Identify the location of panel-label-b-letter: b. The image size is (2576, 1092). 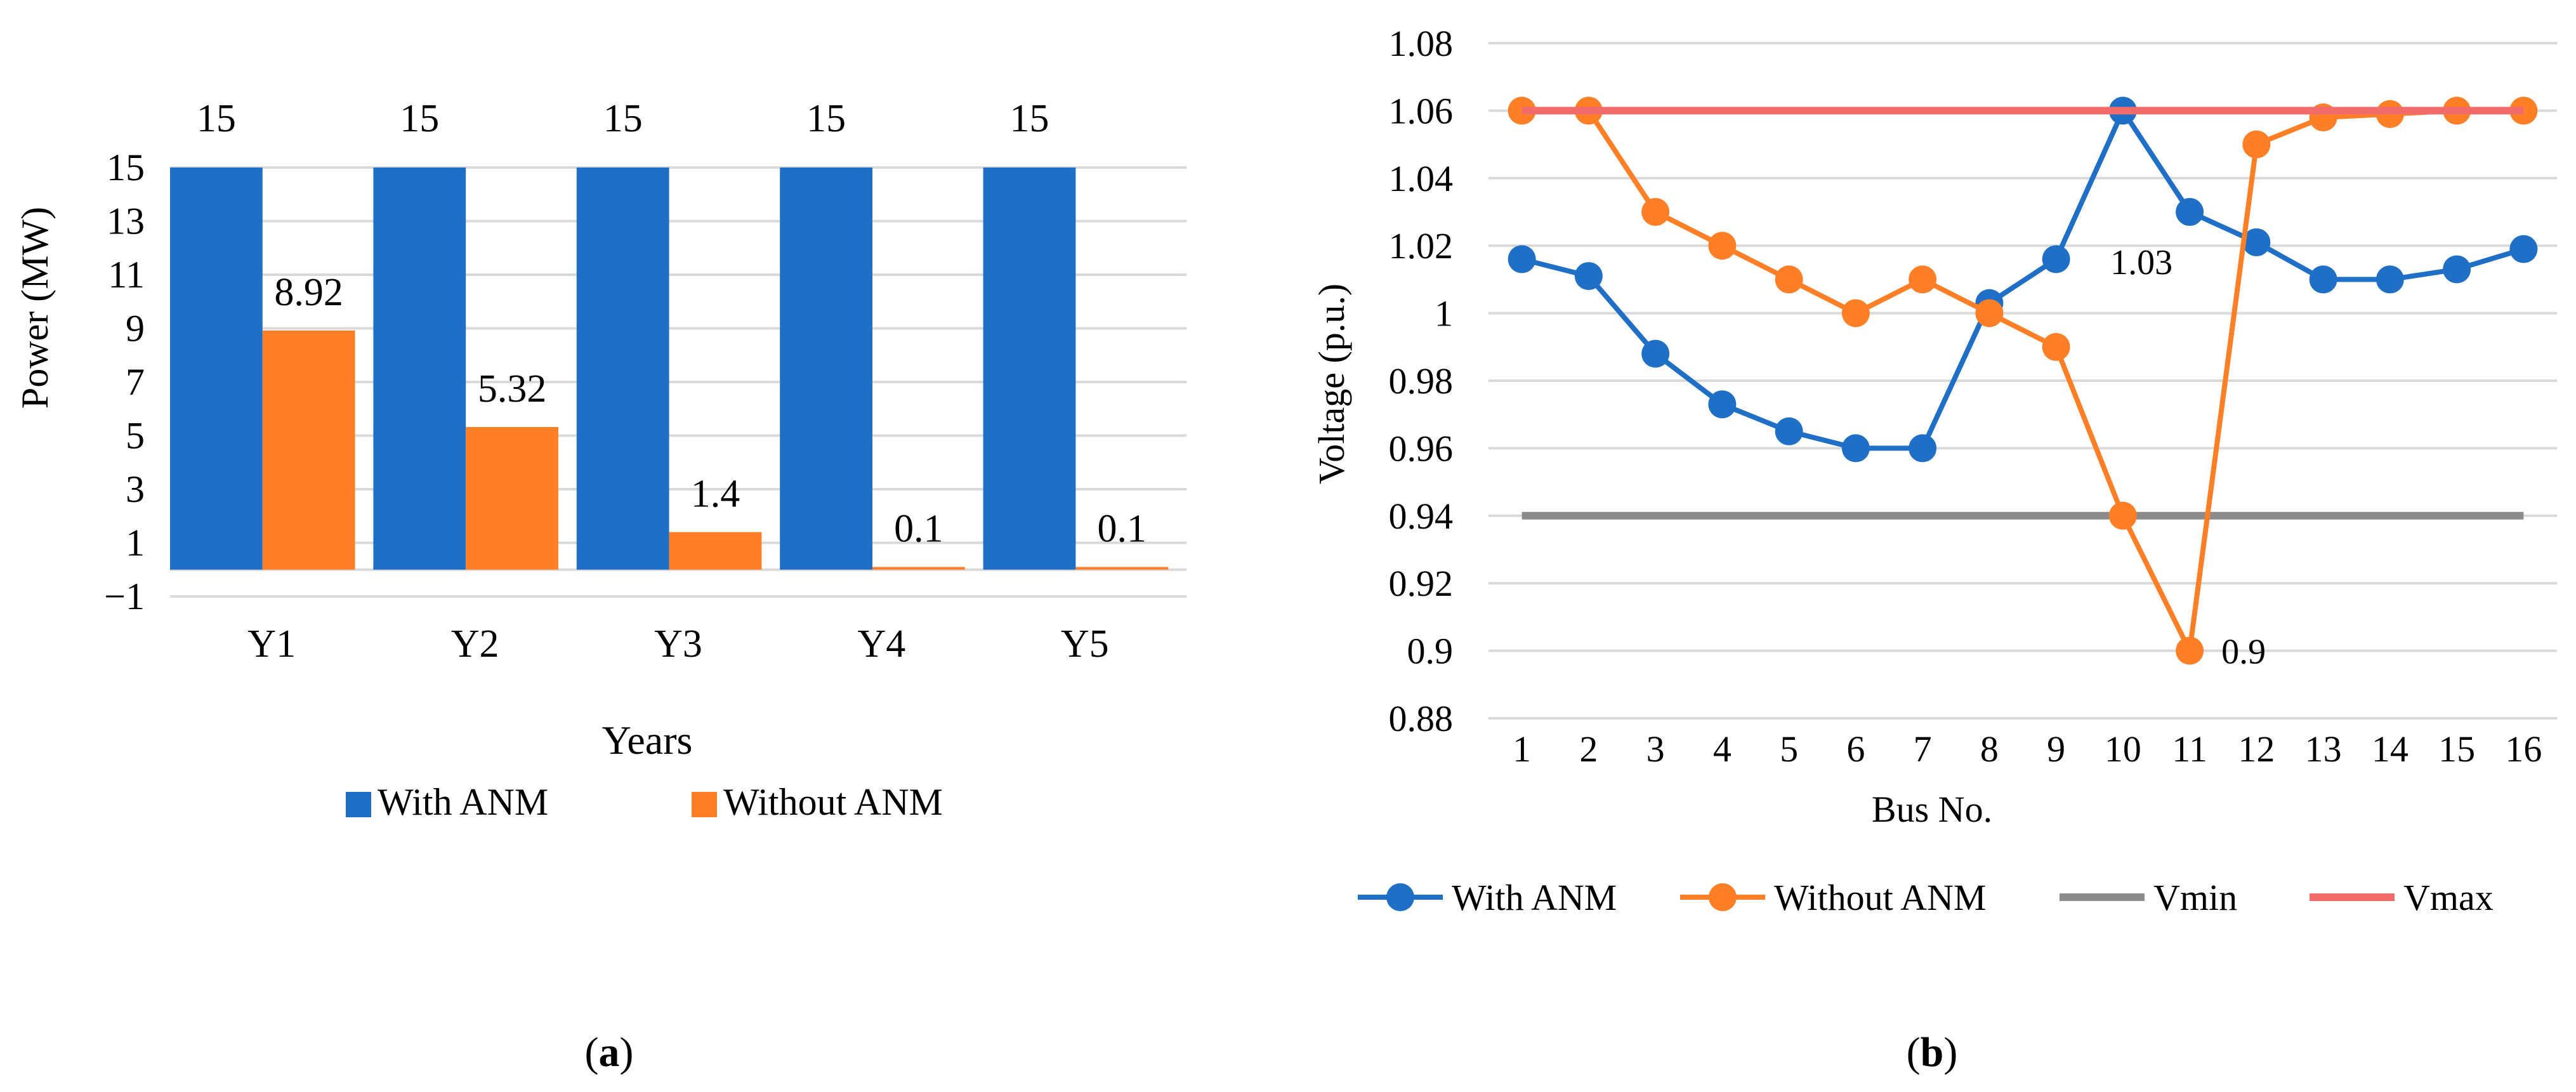
(1932, 1052).